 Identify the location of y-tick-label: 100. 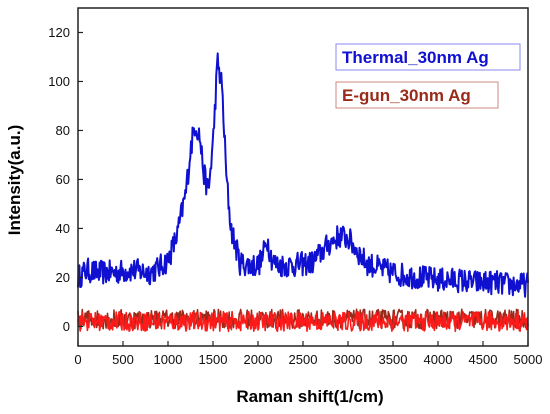
(59, 81).